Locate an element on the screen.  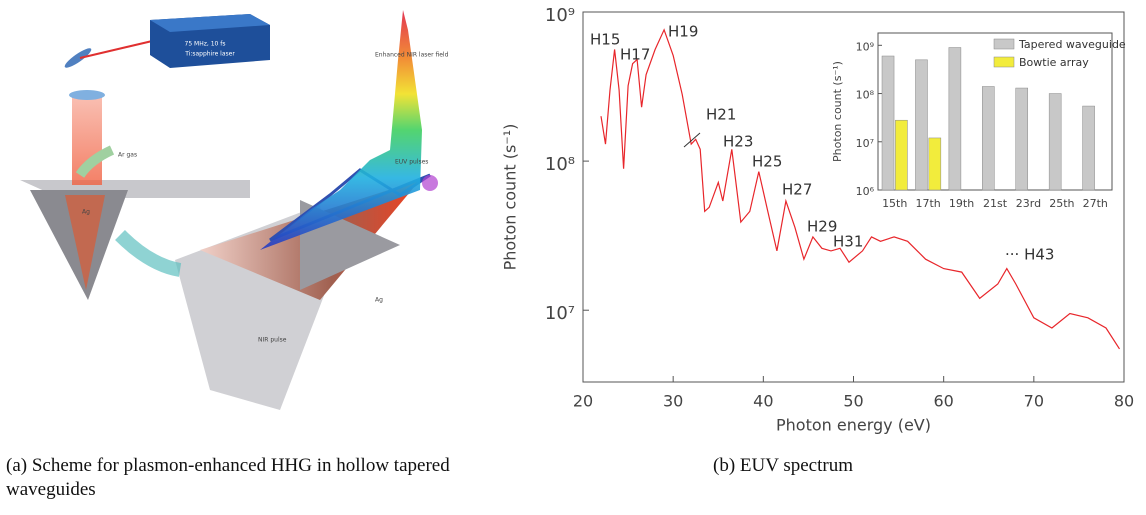
x-tick-label: 40 is located at coordinates (763, 401).